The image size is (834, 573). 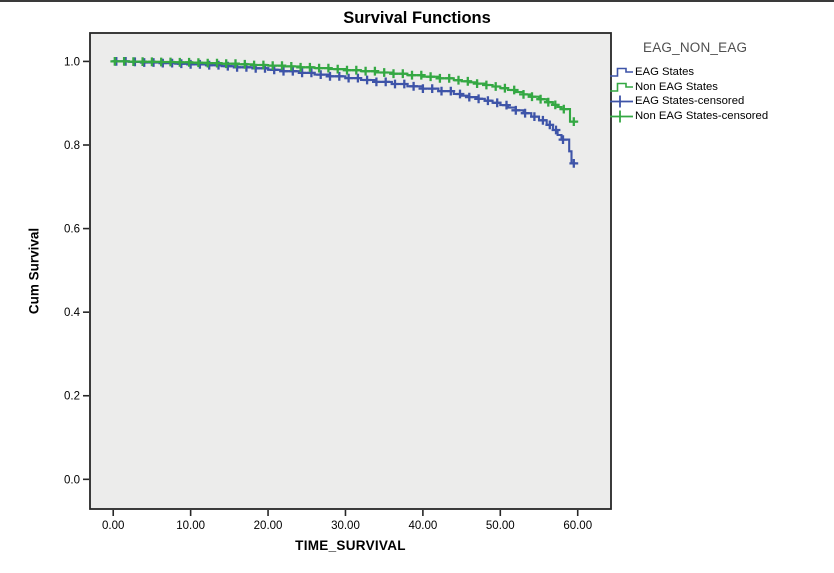 What do you see at coordinates (665, 72) in the screenshot?
I see `legend-item-label: EAG States` at bounding box center [665, 72].